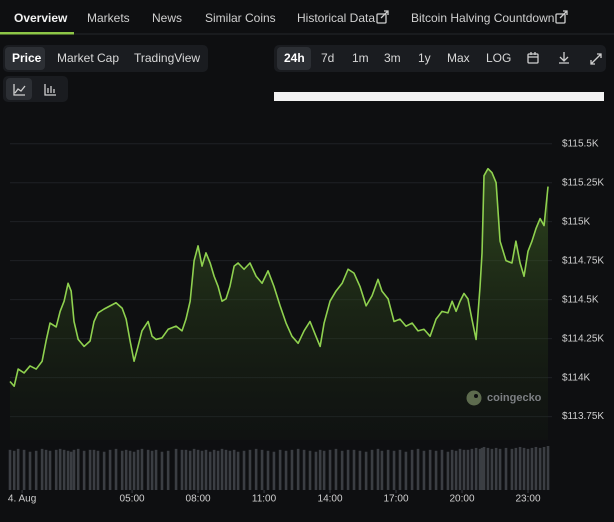 The height and width of the screenshot is (522, 614). Describe the element at coordinates (330, 499) in the screenshot. I see `x-tick-label: 14:00` at that location.